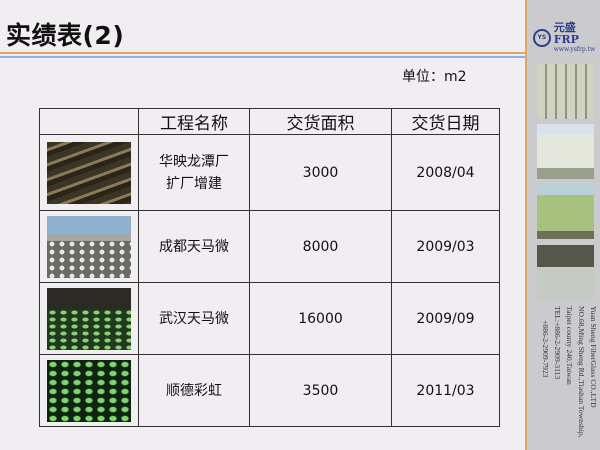 The height and width of the screenshot is (450, 600). Describe the element at coordinates (194, 161) in the screenshot. I see `project-name: 华映龙潭厂` at that location.